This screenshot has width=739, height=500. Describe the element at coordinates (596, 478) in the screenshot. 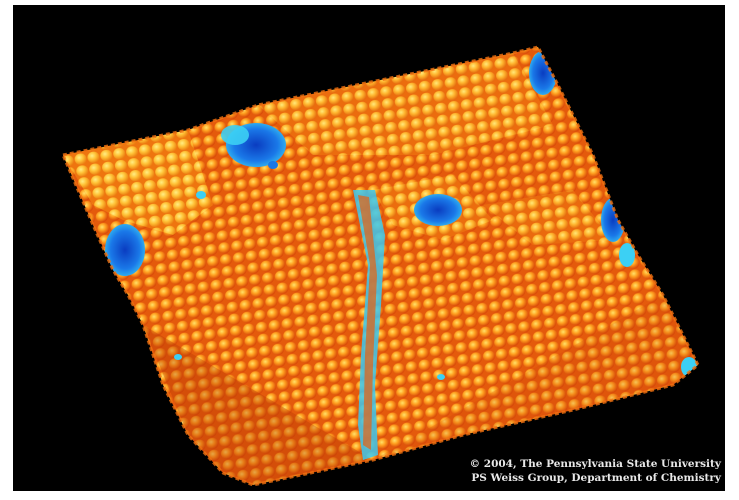

I see `group-credit-line: PS Weiss Group, Department of Chemistry` at that location.